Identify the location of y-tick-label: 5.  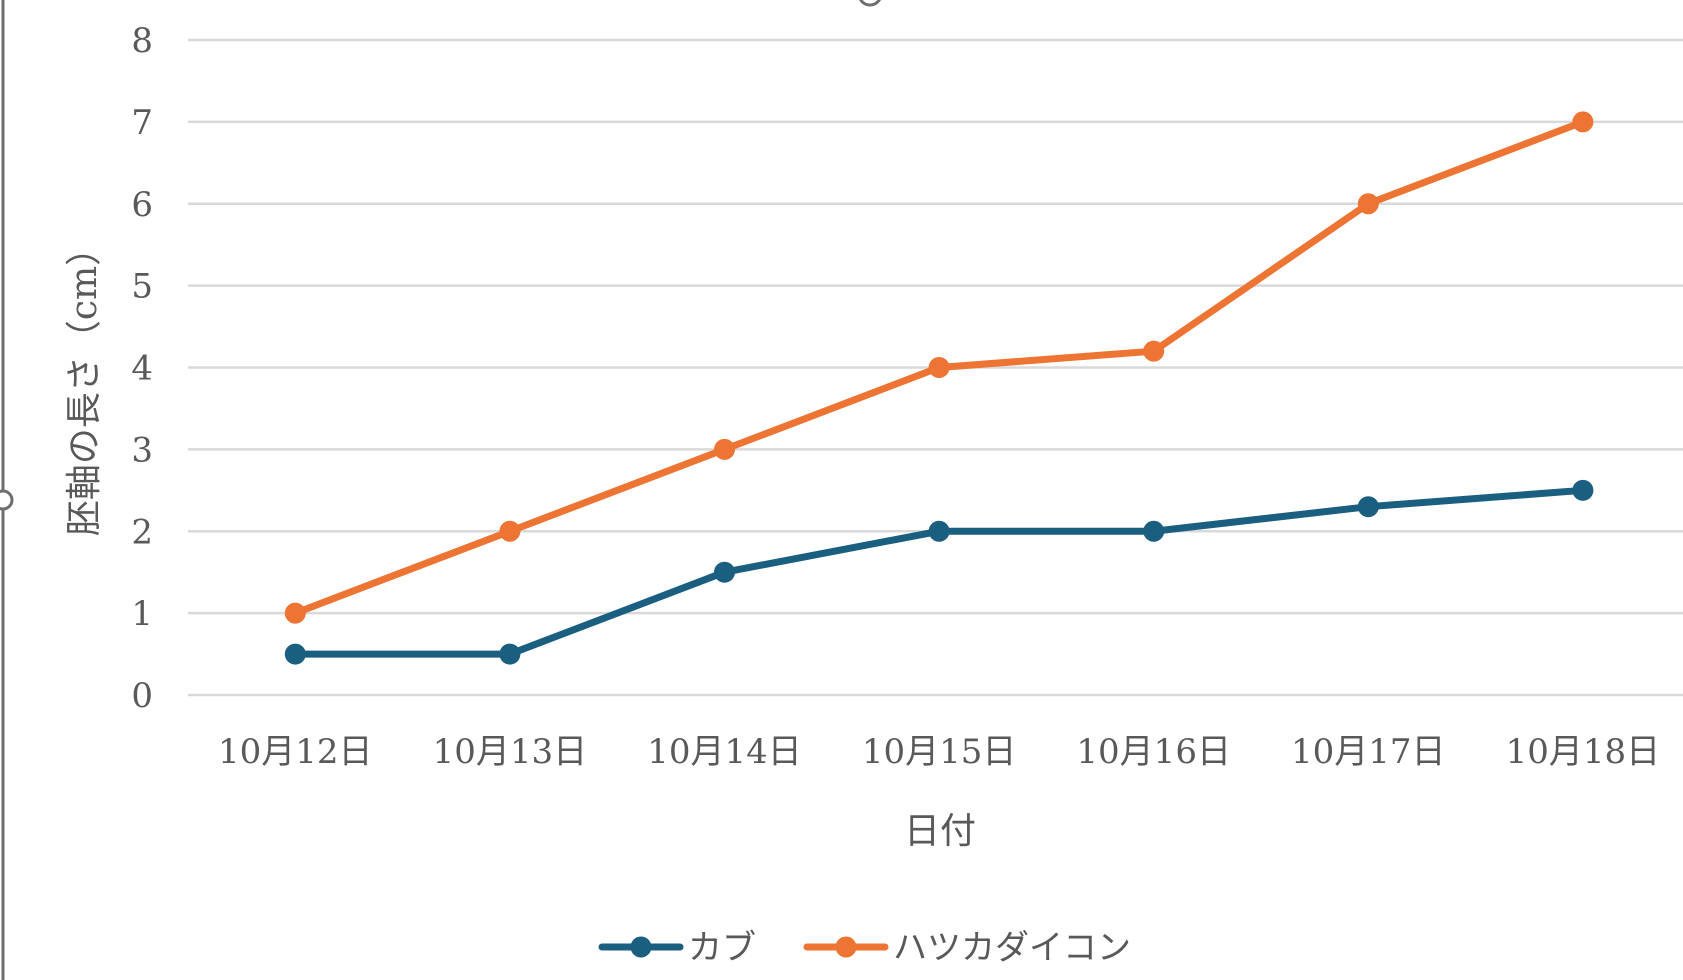
(142, 287).